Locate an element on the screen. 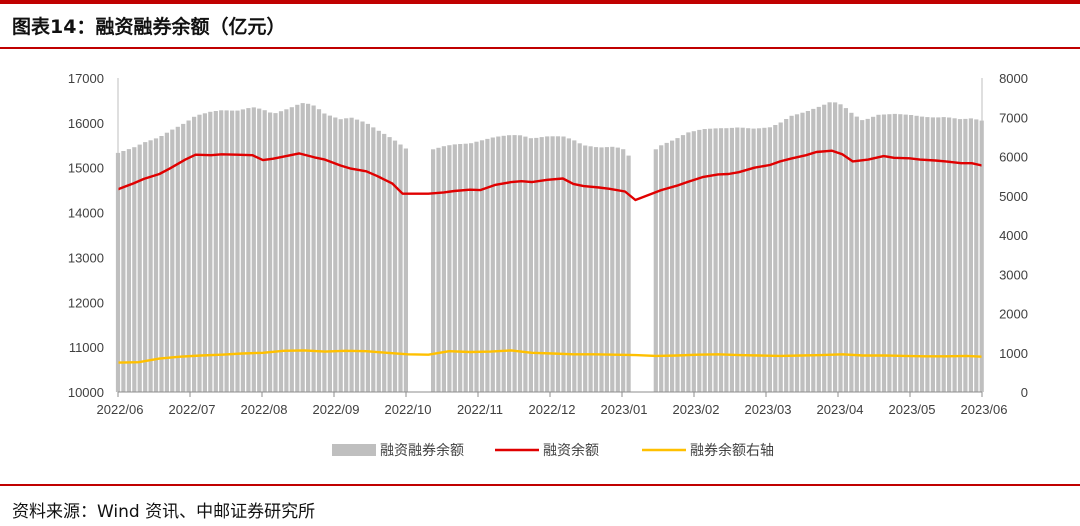 This screenshot has width=1080, height=526. legend-label-2: 融券余额右轴 is located at coordinates (732, 450).